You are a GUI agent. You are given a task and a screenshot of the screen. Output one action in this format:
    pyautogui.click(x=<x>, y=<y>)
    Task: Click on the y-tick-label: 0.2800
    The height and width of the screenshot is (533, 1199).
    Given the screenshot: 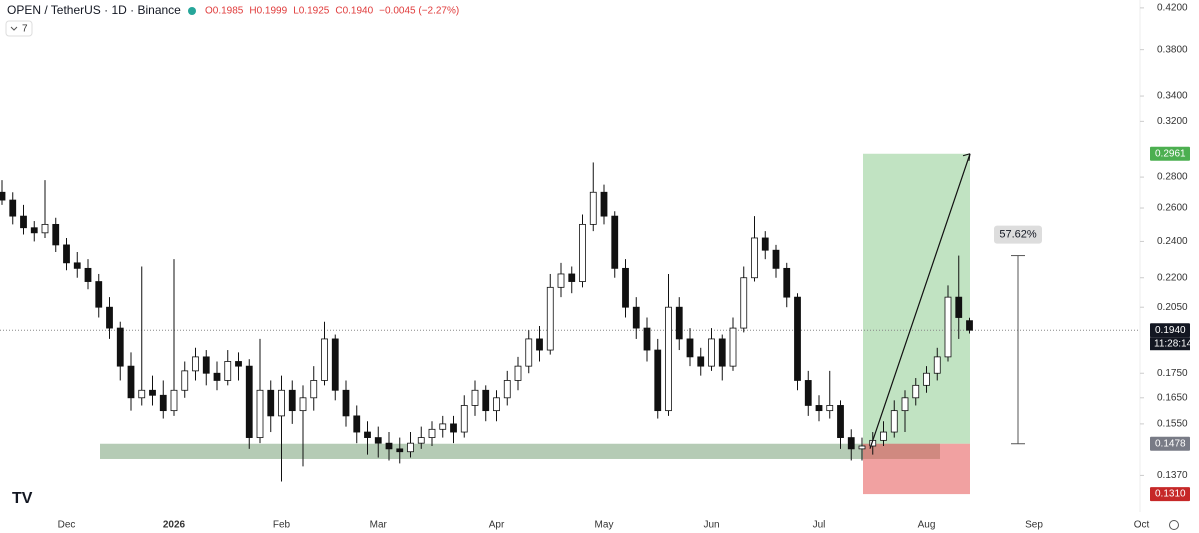 What is the action you would take?
    pyautogui.click(x=1172, y=177)
    